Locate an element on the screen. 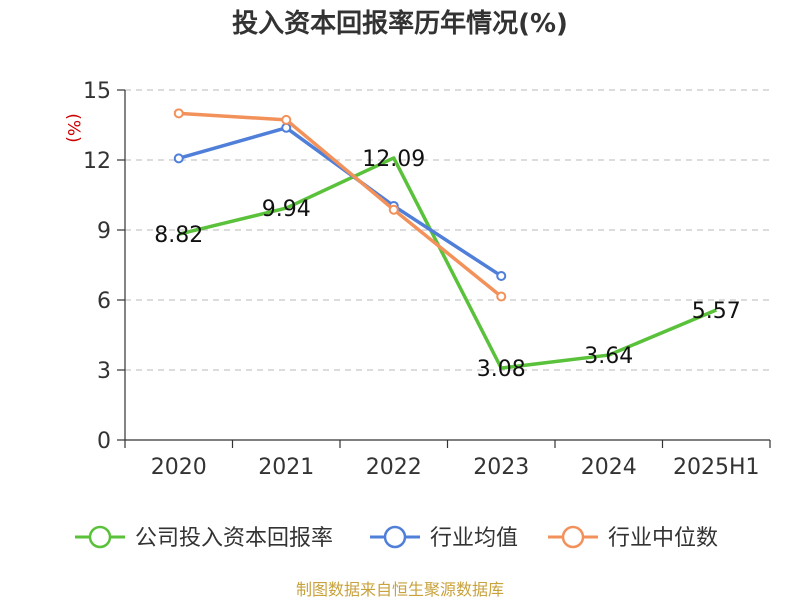 The image size is (800, 600). legend-item-1: 行业均值 is located at coordinates (444, 538).